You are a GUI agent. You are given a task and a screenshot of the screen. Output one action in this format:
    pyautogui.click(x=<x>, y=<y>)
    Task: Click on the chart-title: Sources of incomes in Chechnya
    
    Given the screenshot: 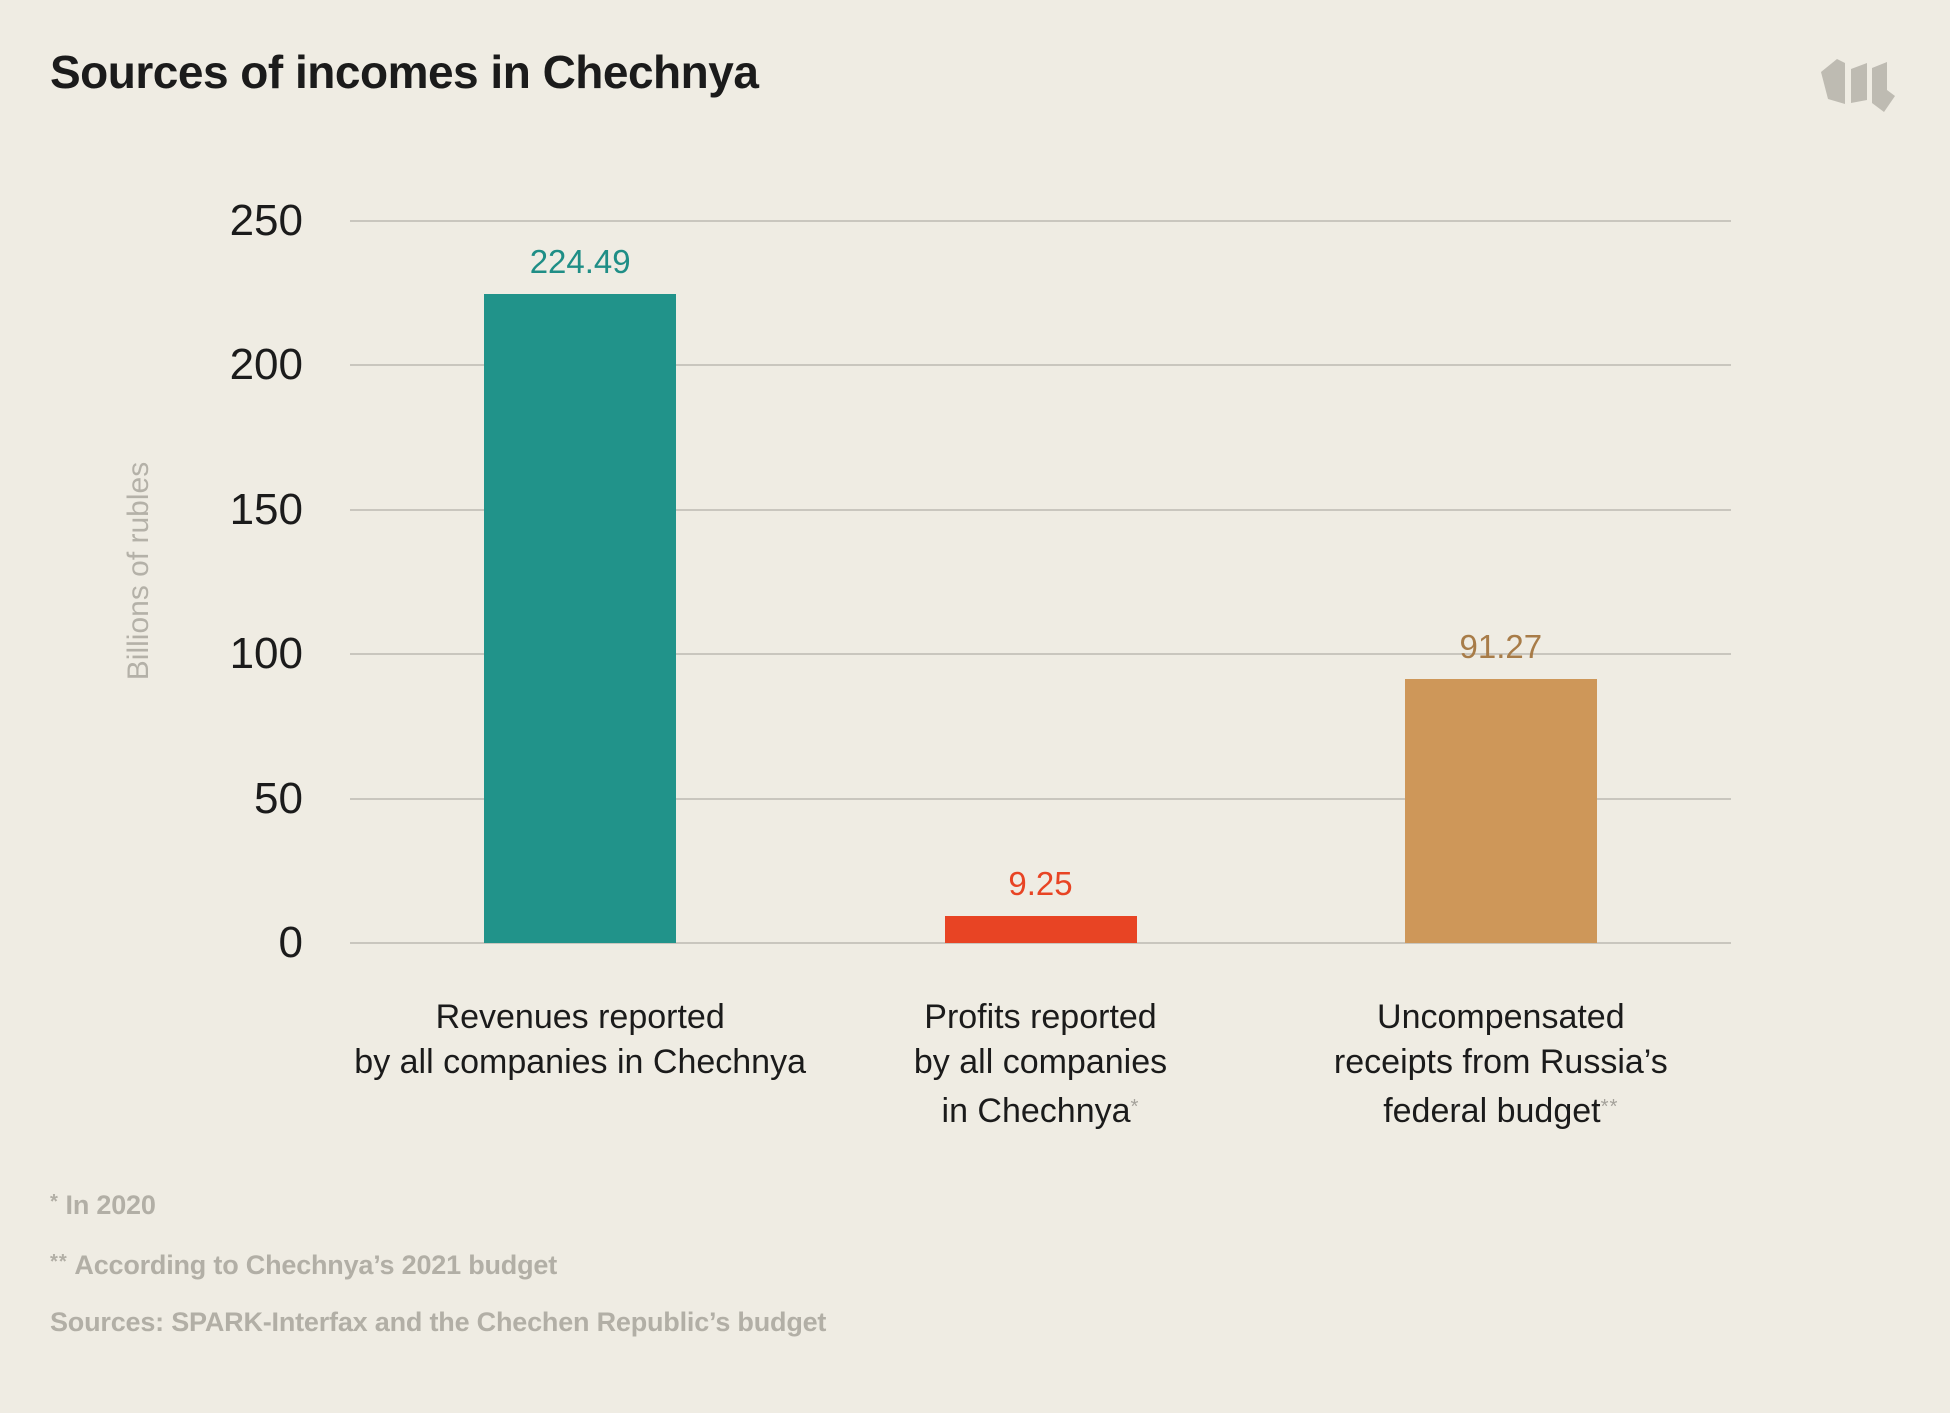 What is the action you would take?
    pyautogui.click(x=404, y=72)
    